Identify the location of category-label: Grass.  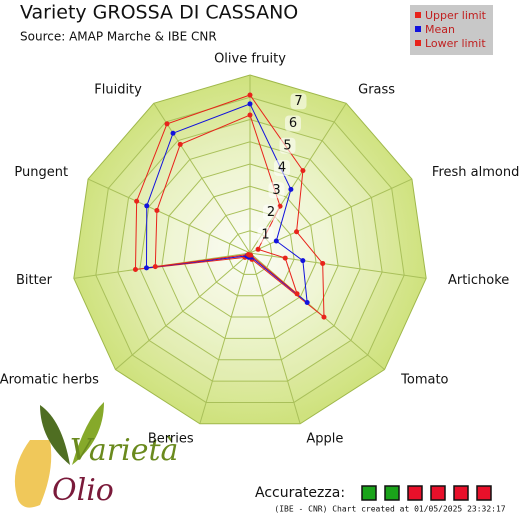
(376, 89).